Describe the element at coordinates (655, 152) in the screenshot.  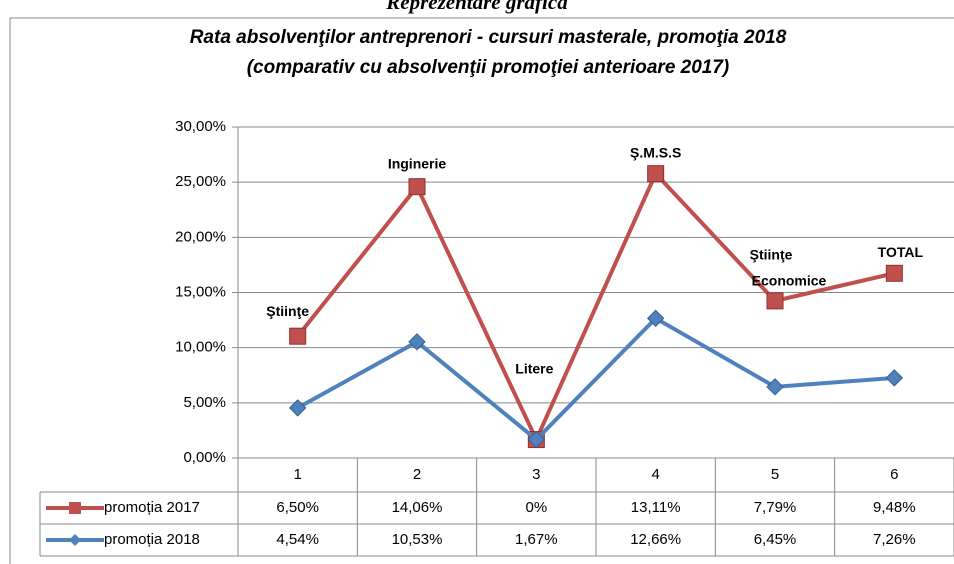
I see `annotation: Ş.M.S.S` at that location.